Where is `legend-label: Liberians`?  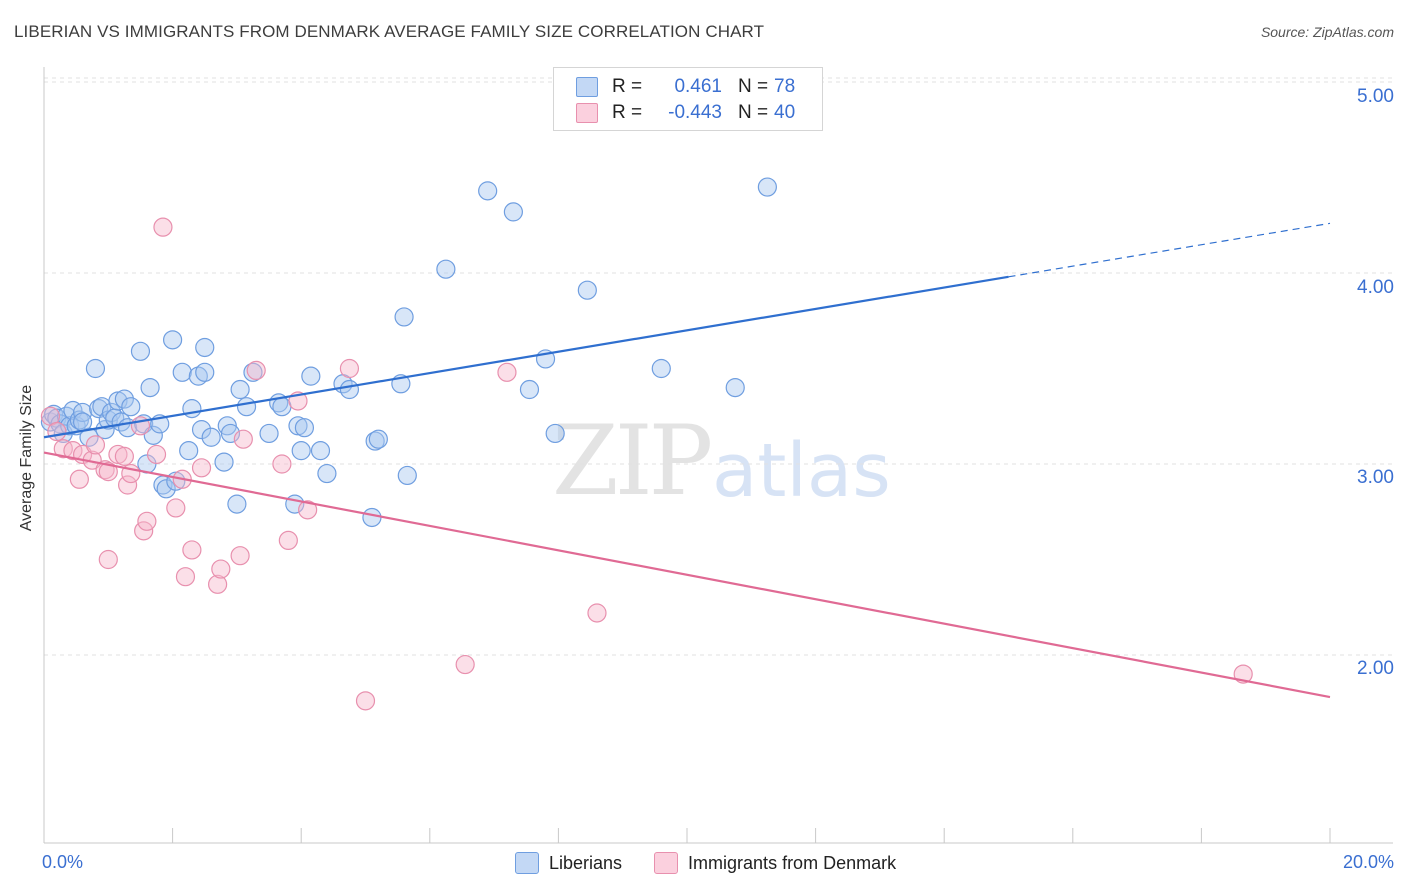
legend-label: Liberians is located at coordinates (586, 862).